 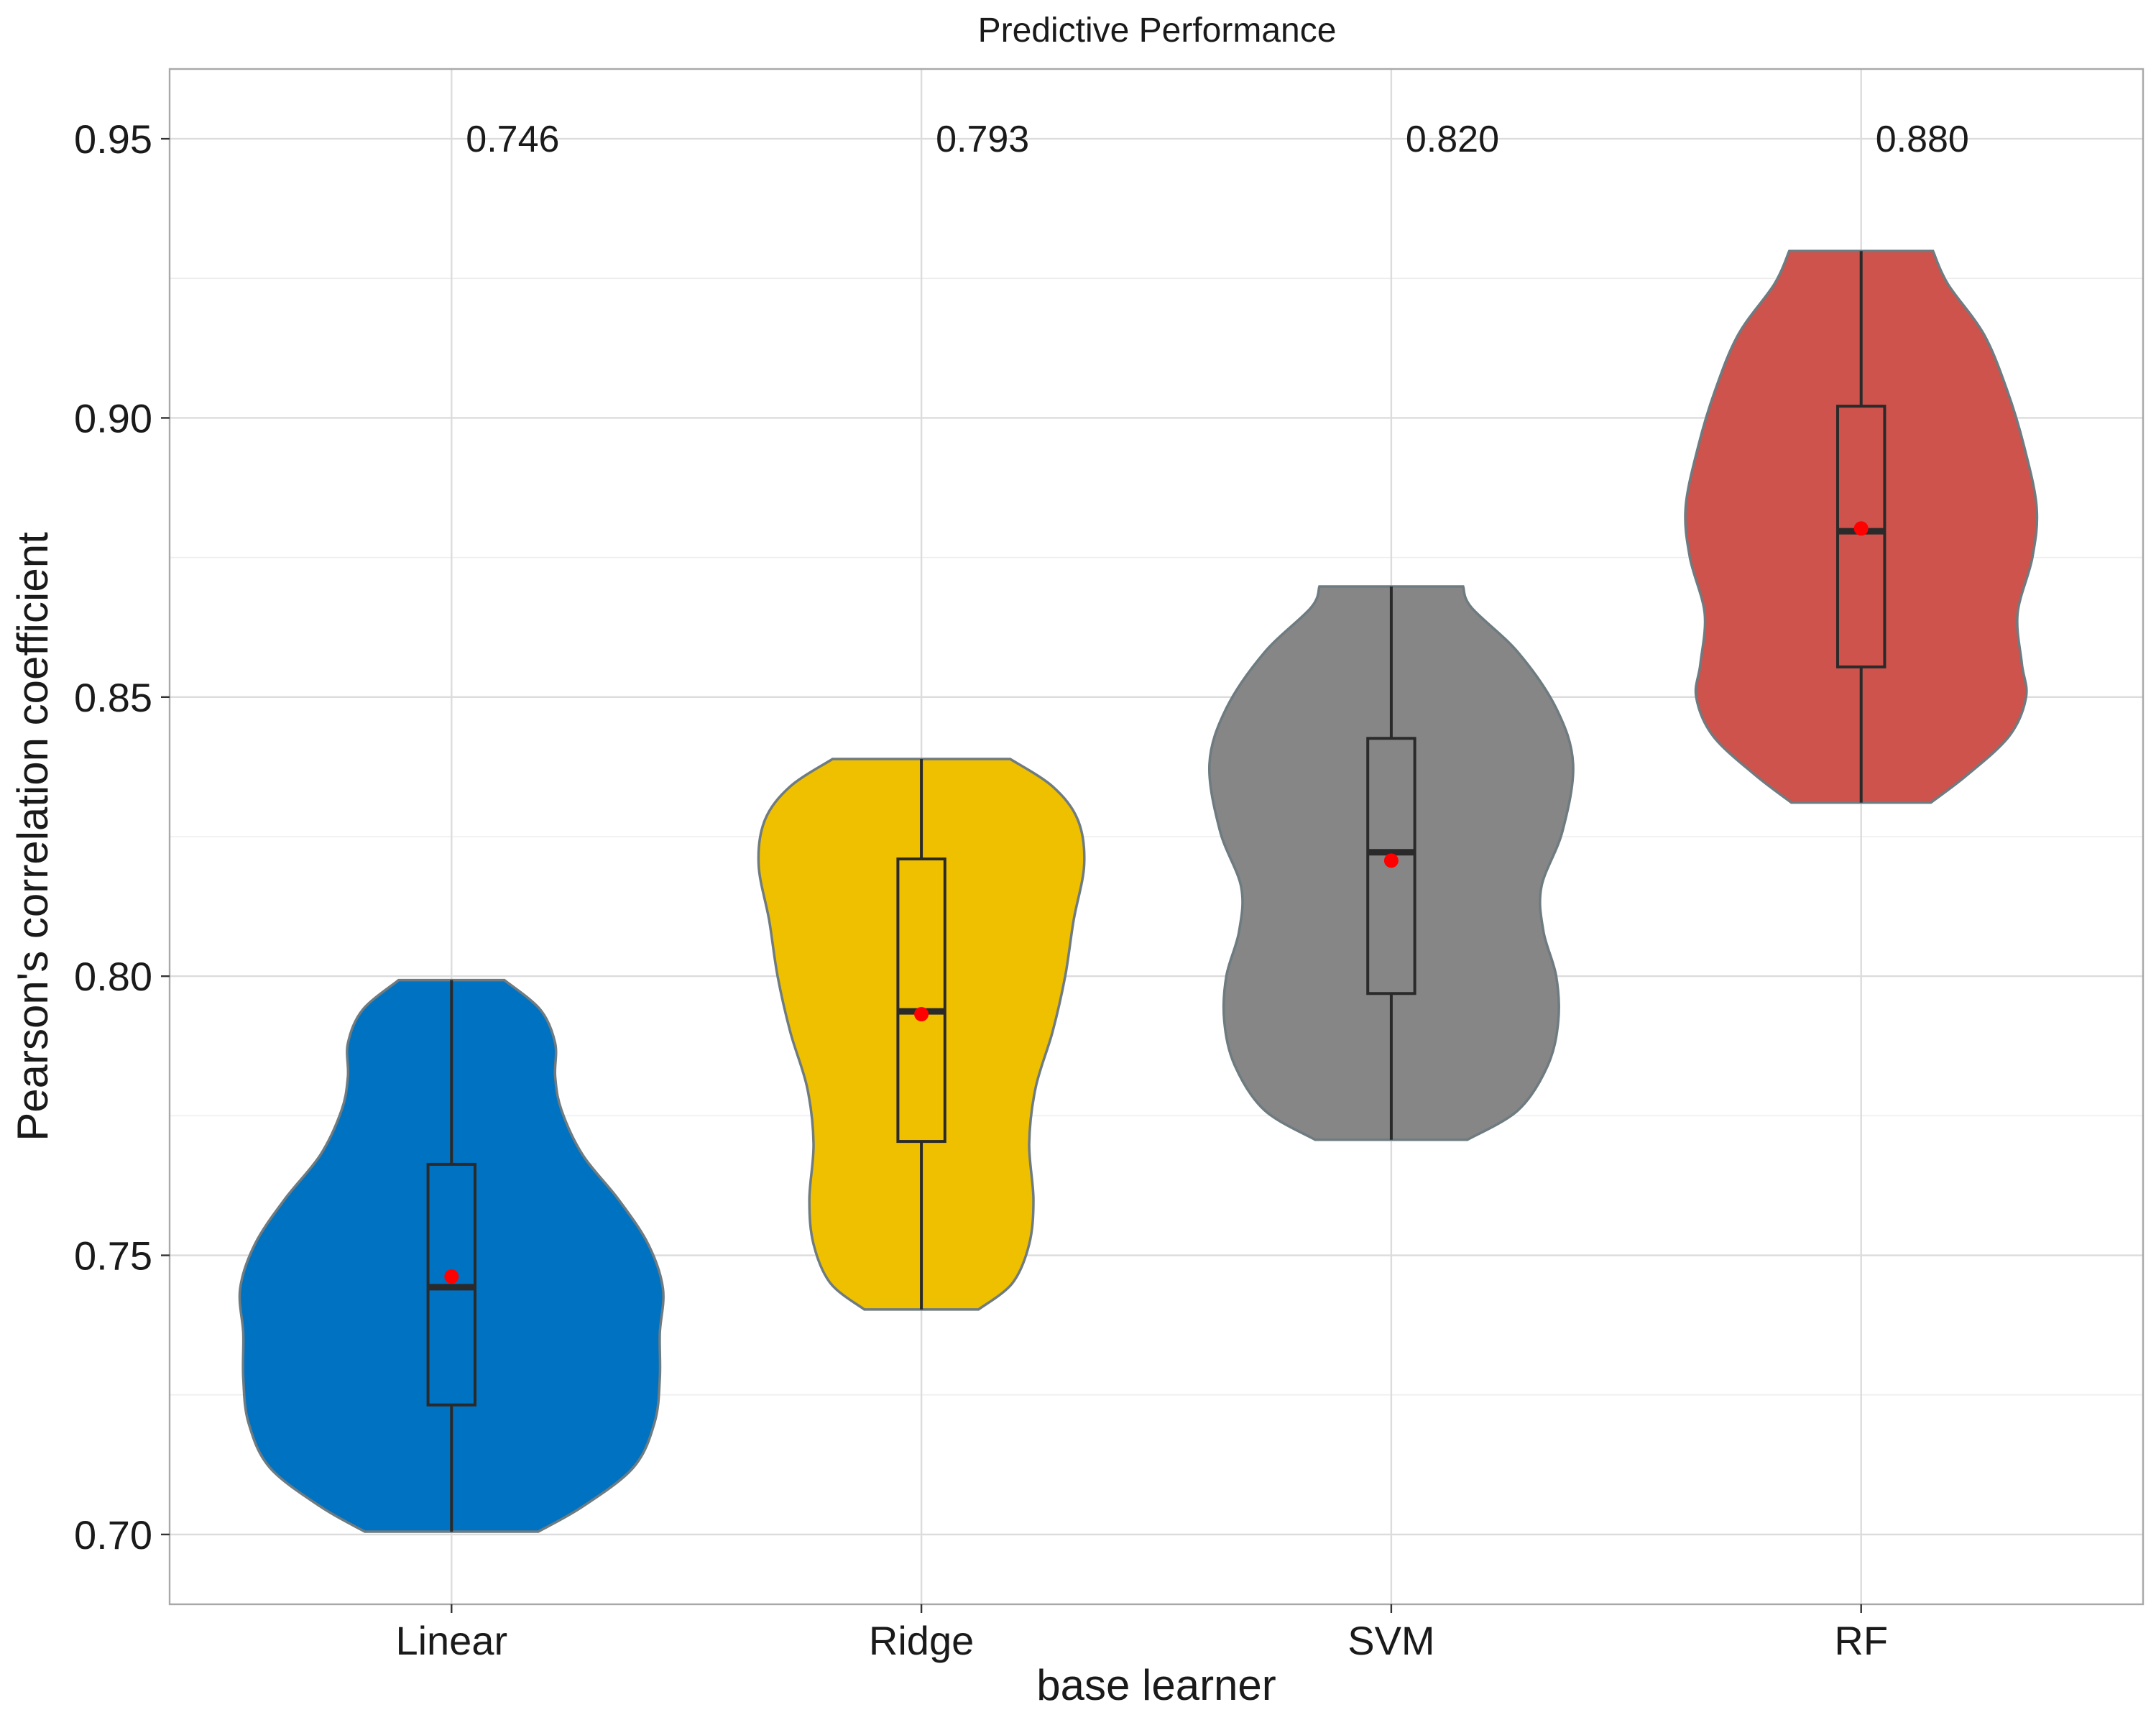 What do you see at coordinates (1861, 1640) in the screenshot?
I see `x-tick-label-rf: RF` at bounding box center [1861, 1640].